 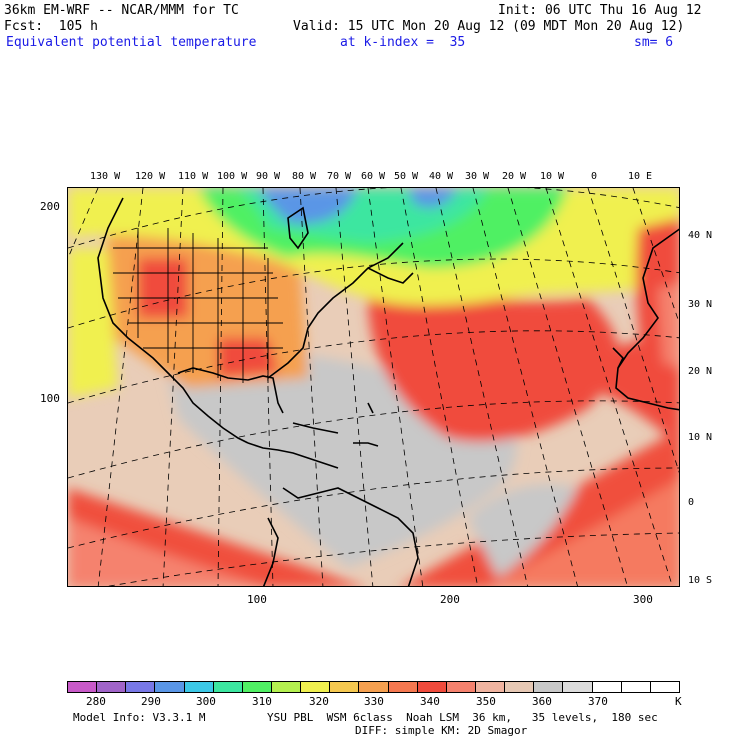 I want to click on level-label: at k-index = 35, so click(x=403, y=42).